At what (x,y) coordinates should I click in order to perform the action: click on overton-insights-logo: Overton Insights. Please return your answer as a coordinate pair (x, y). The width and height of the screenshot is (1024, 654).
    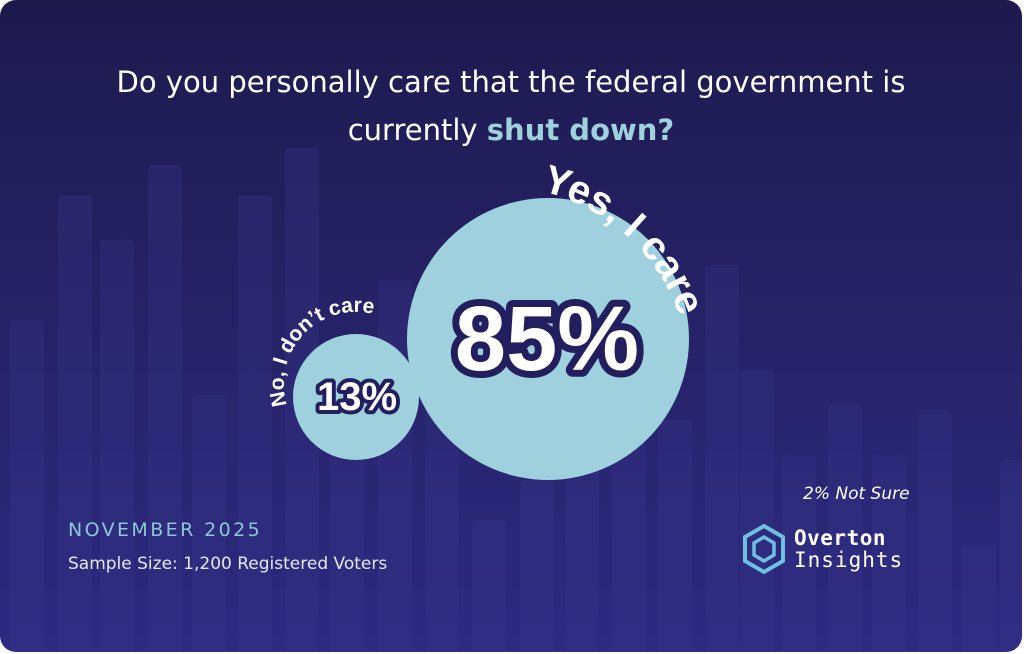
    Looking at the image, I should click on (842, 550).